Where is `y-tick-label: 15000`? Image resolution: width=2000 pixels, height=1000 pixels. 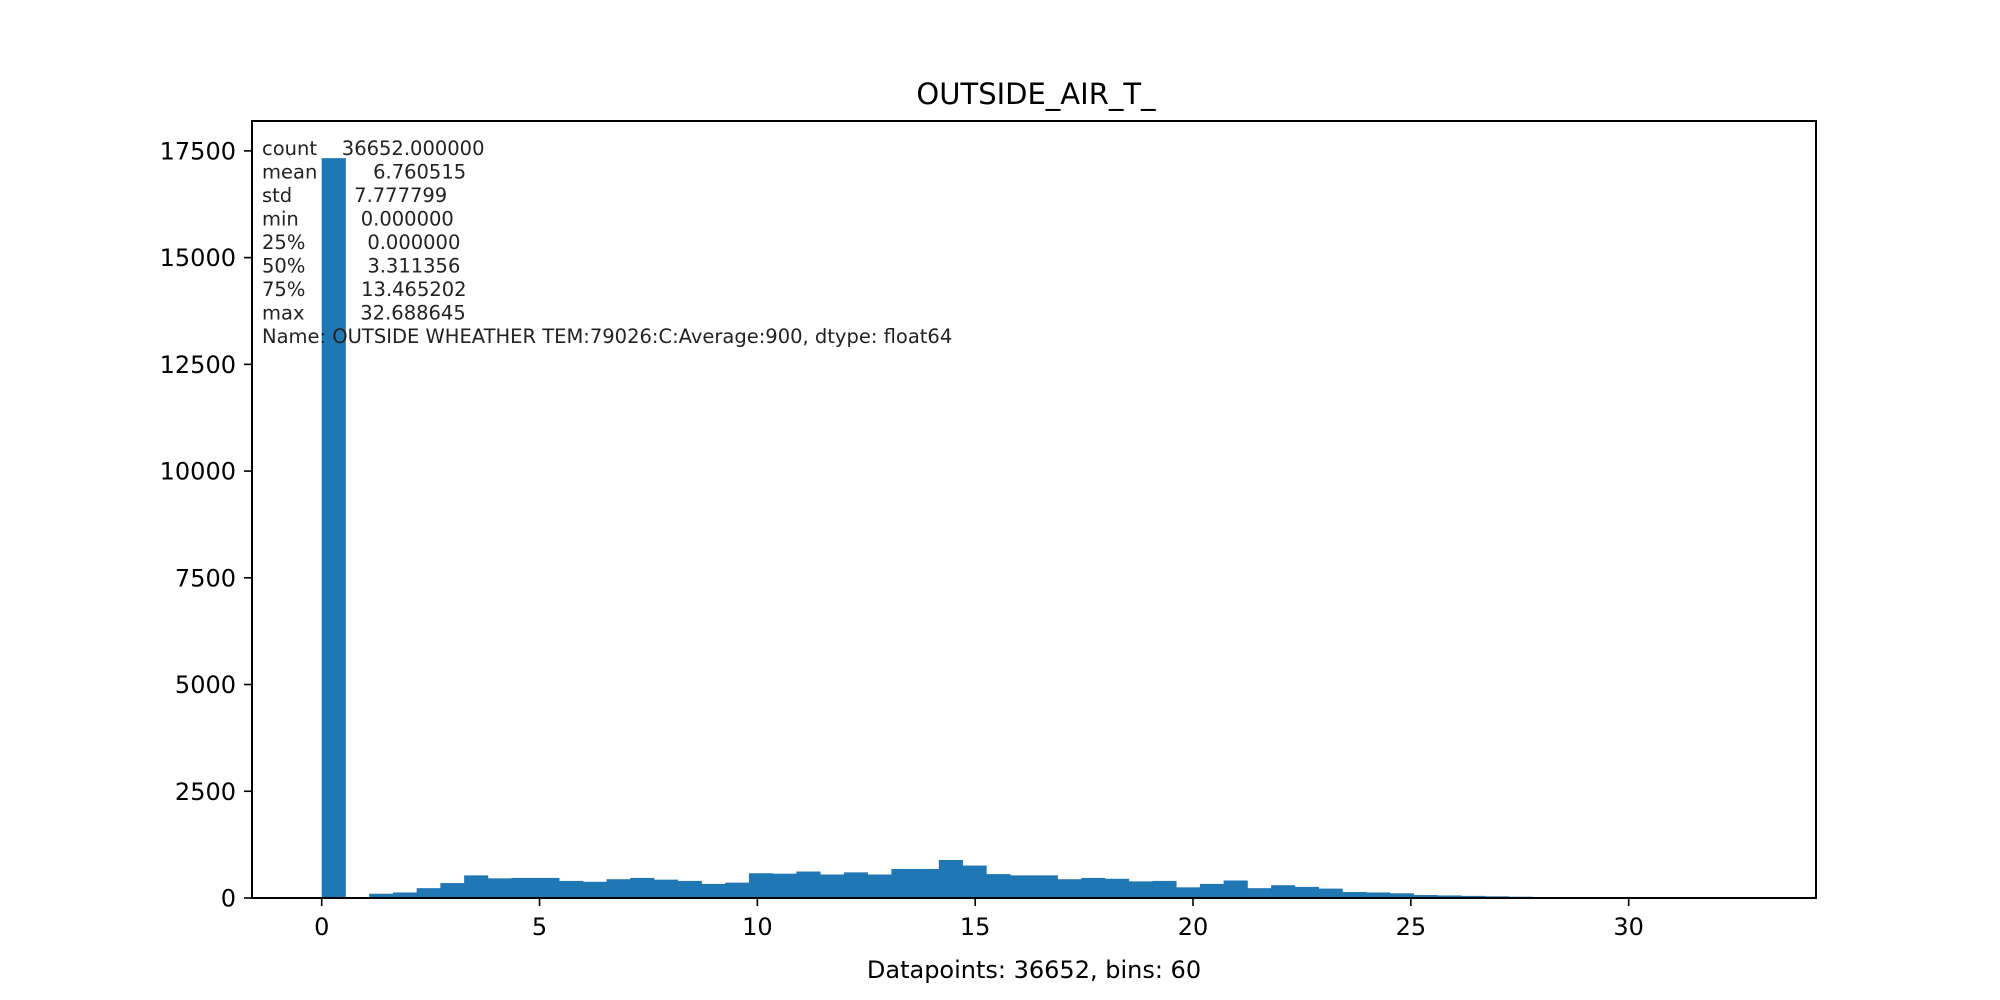
y-tick-label: 15000 is located at coordinates (198, 258).